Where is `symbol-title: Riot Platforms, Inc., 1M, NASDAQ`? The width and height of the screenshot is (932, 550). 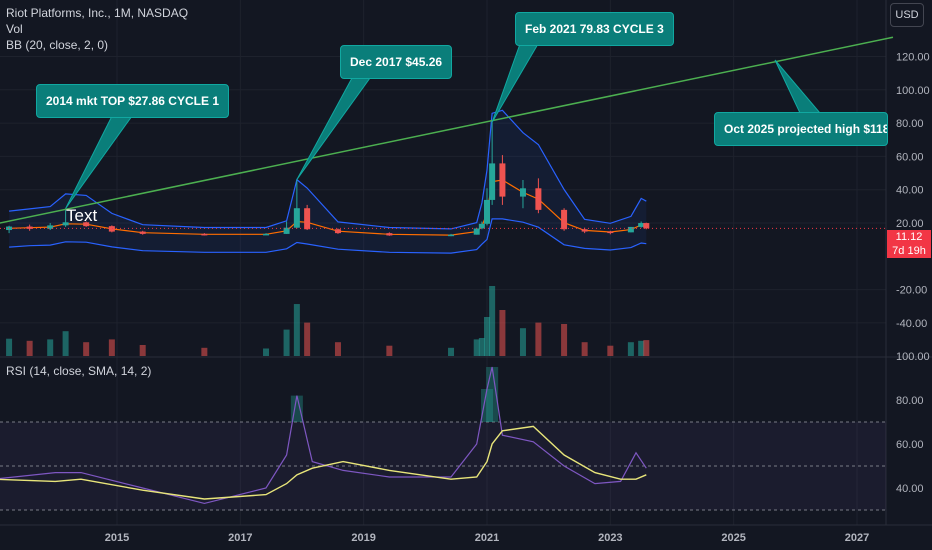 symbol-title: Riot Platforms, Inc., 1M, NASDAQ is located at coordinates (97, 13).